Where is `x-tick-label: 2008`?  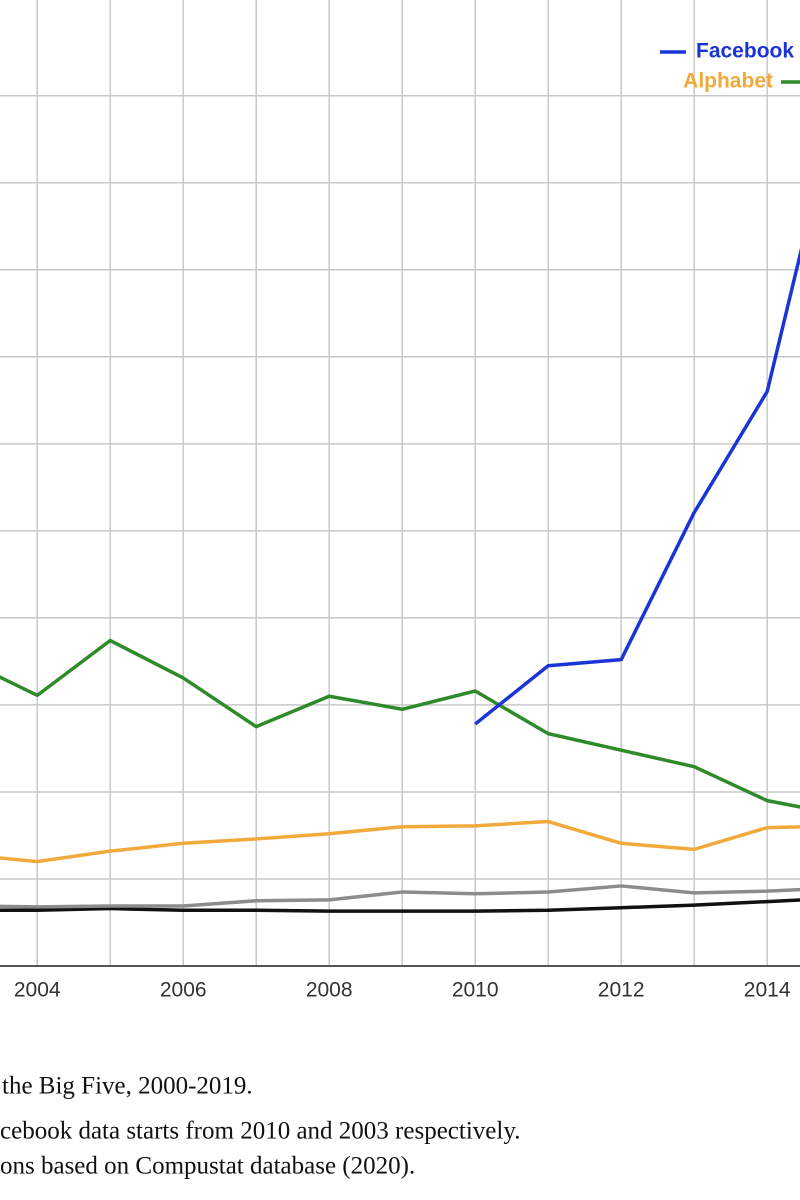 x-tick-label: 2008 is located at coordinates (329, 990).